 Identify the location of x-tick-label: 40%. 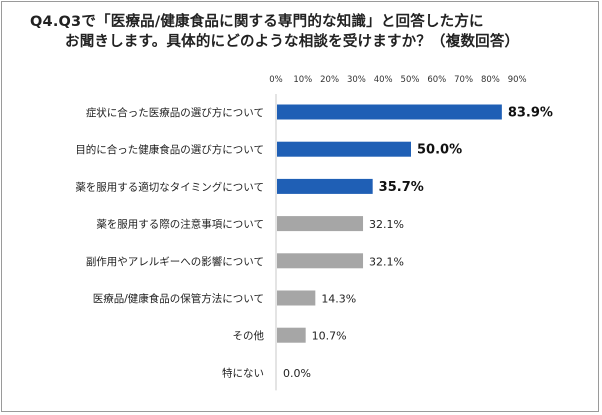
(383, 80).